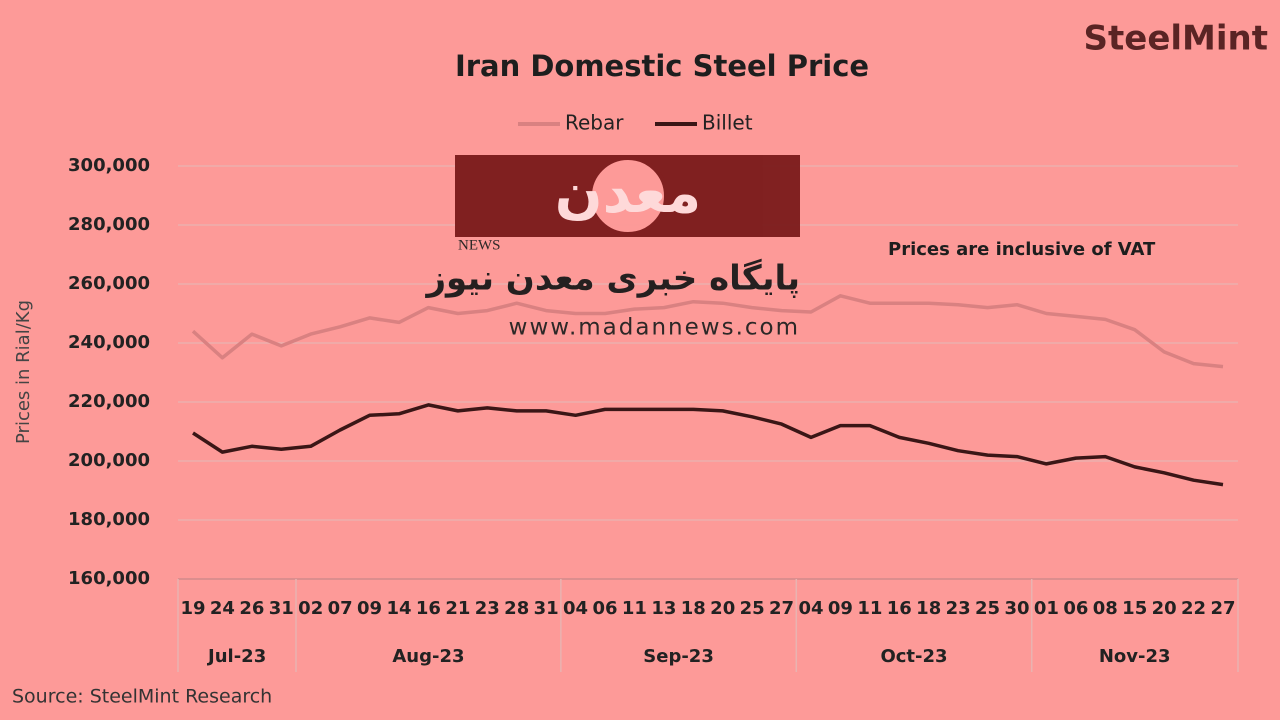 This screenshot has width=1280, height=720. What do you see at coordinates (109, 460) in the screenshot?
I see `y-tick-label: 200,000` at bounding box center [109, 460].